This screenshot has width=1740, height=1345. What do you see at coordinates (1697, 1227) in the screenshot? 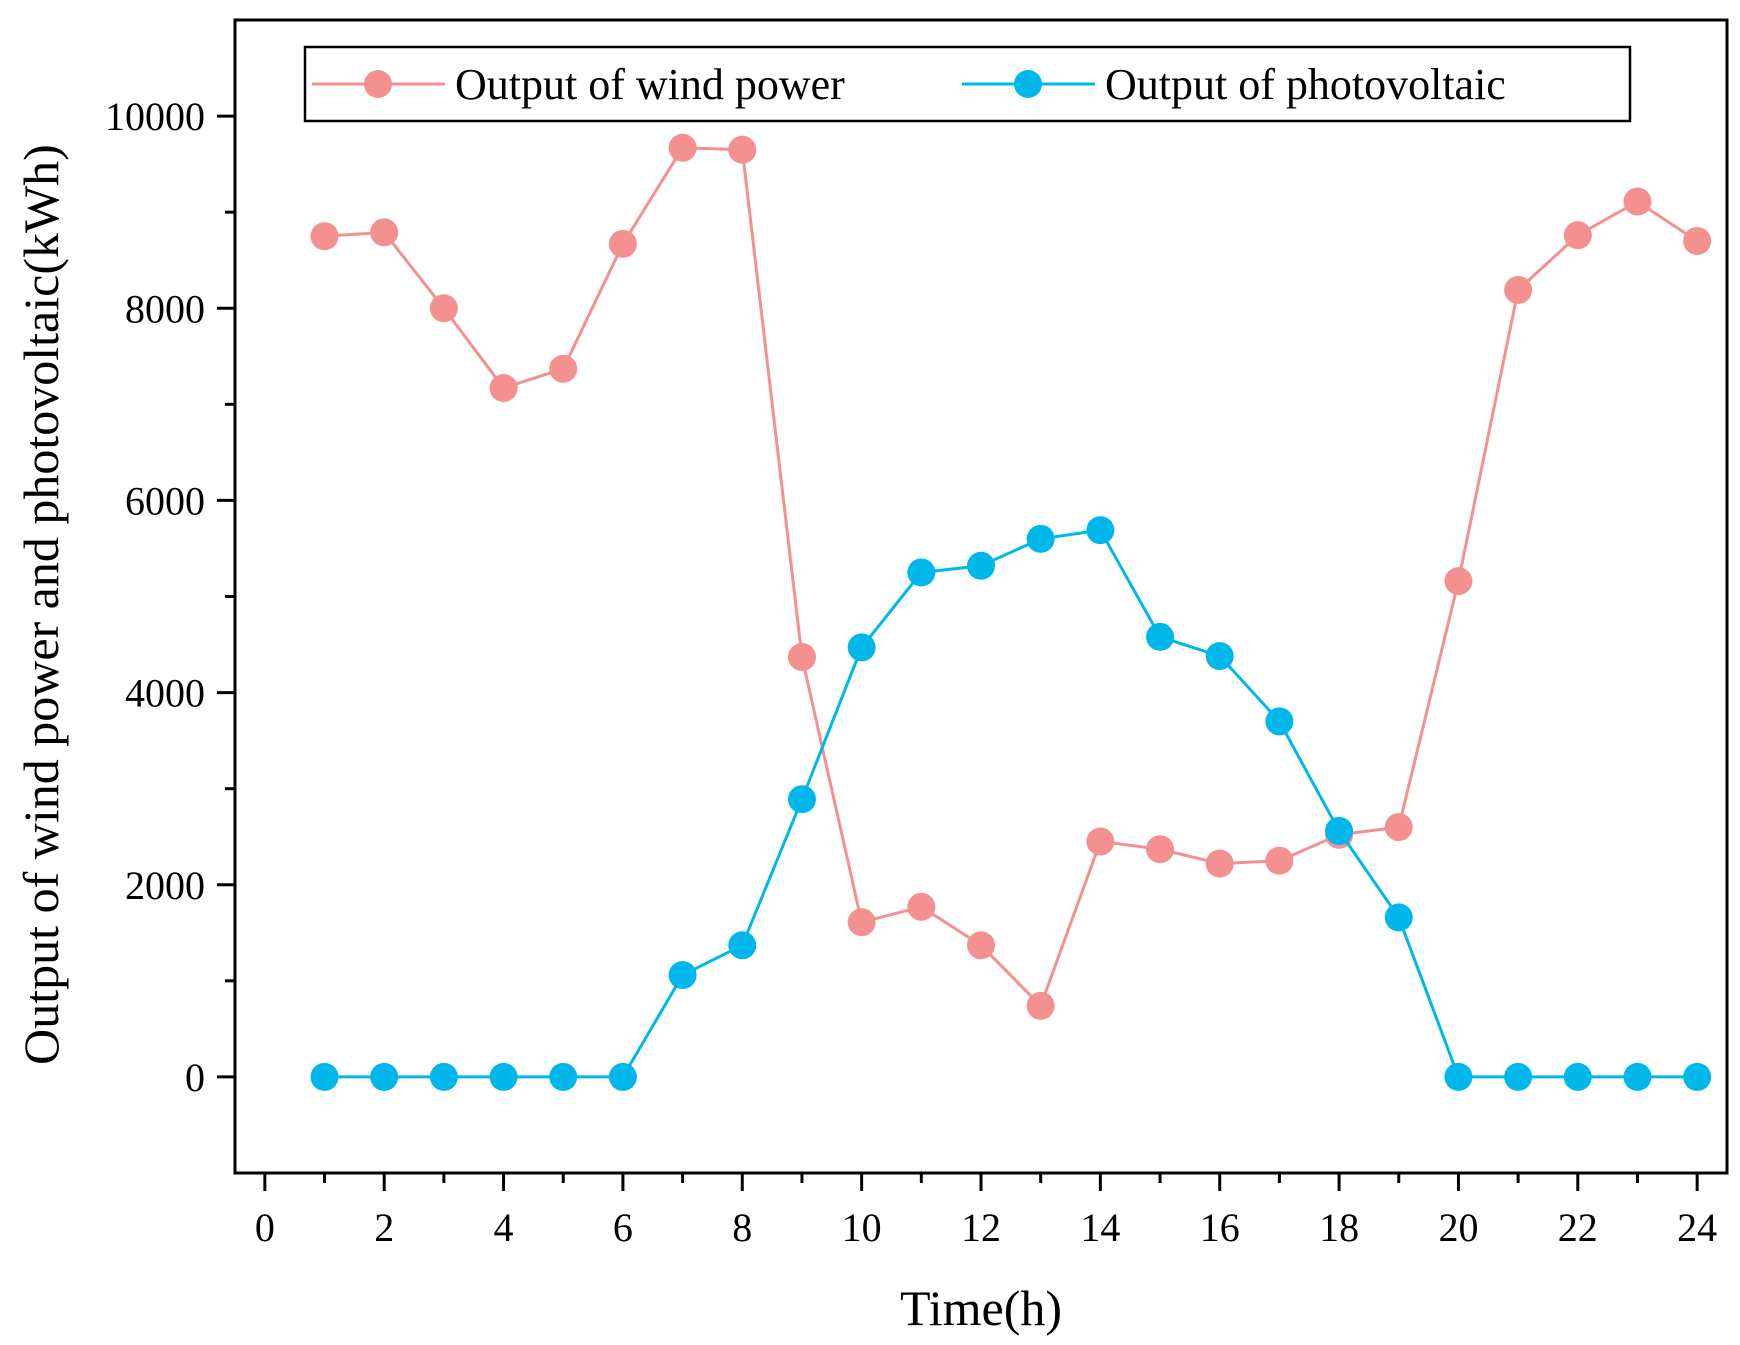
I see `x-tick-label: 24` at bounding box center [1697, 1227].